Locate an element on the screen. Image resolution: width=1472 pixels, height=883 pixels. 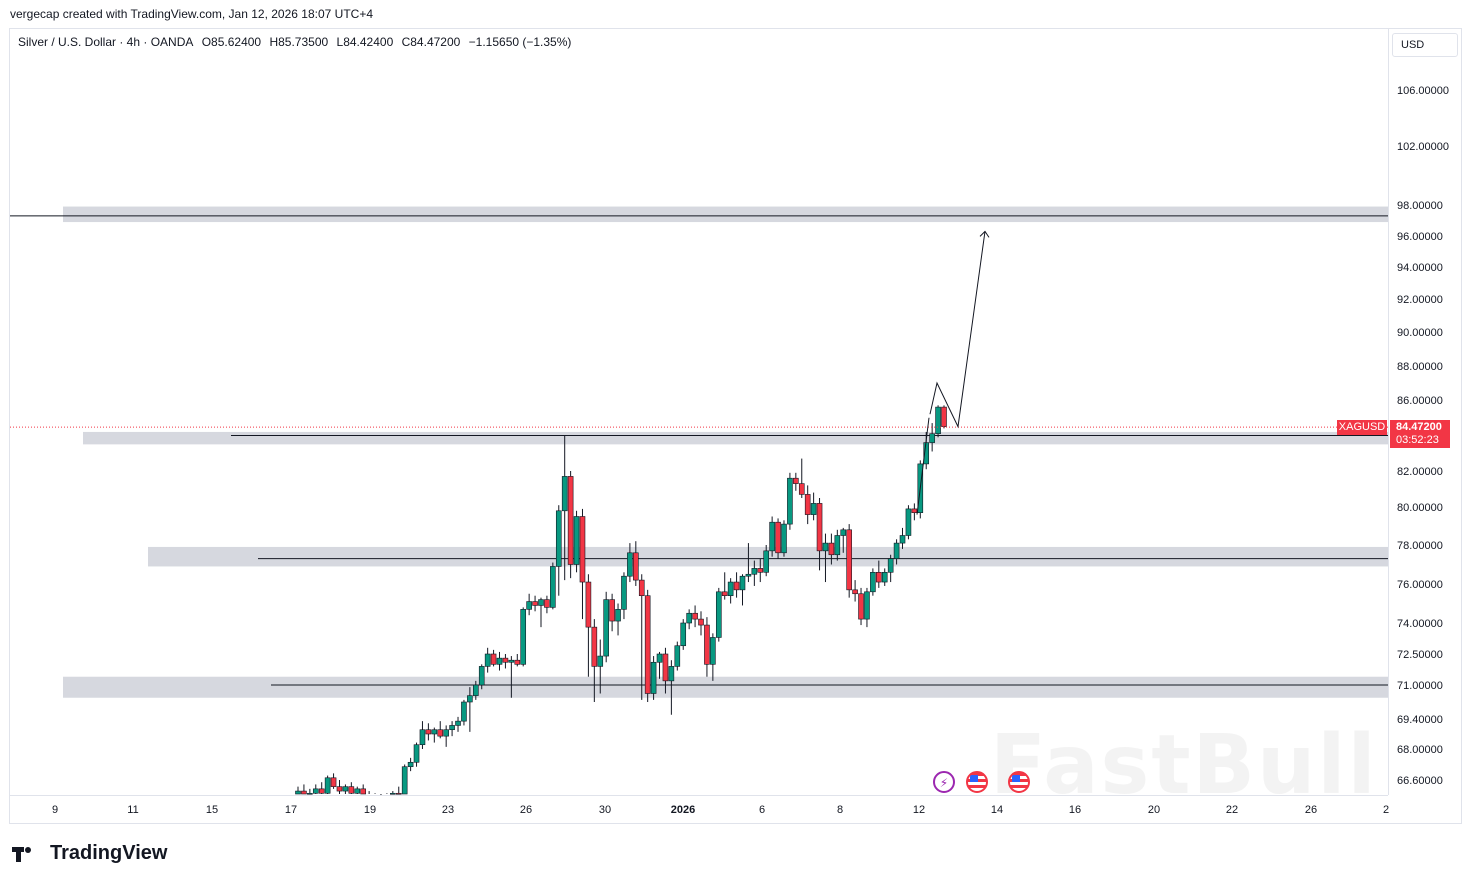
time-axis-tick: 12 is located at coordinates (919, 810).